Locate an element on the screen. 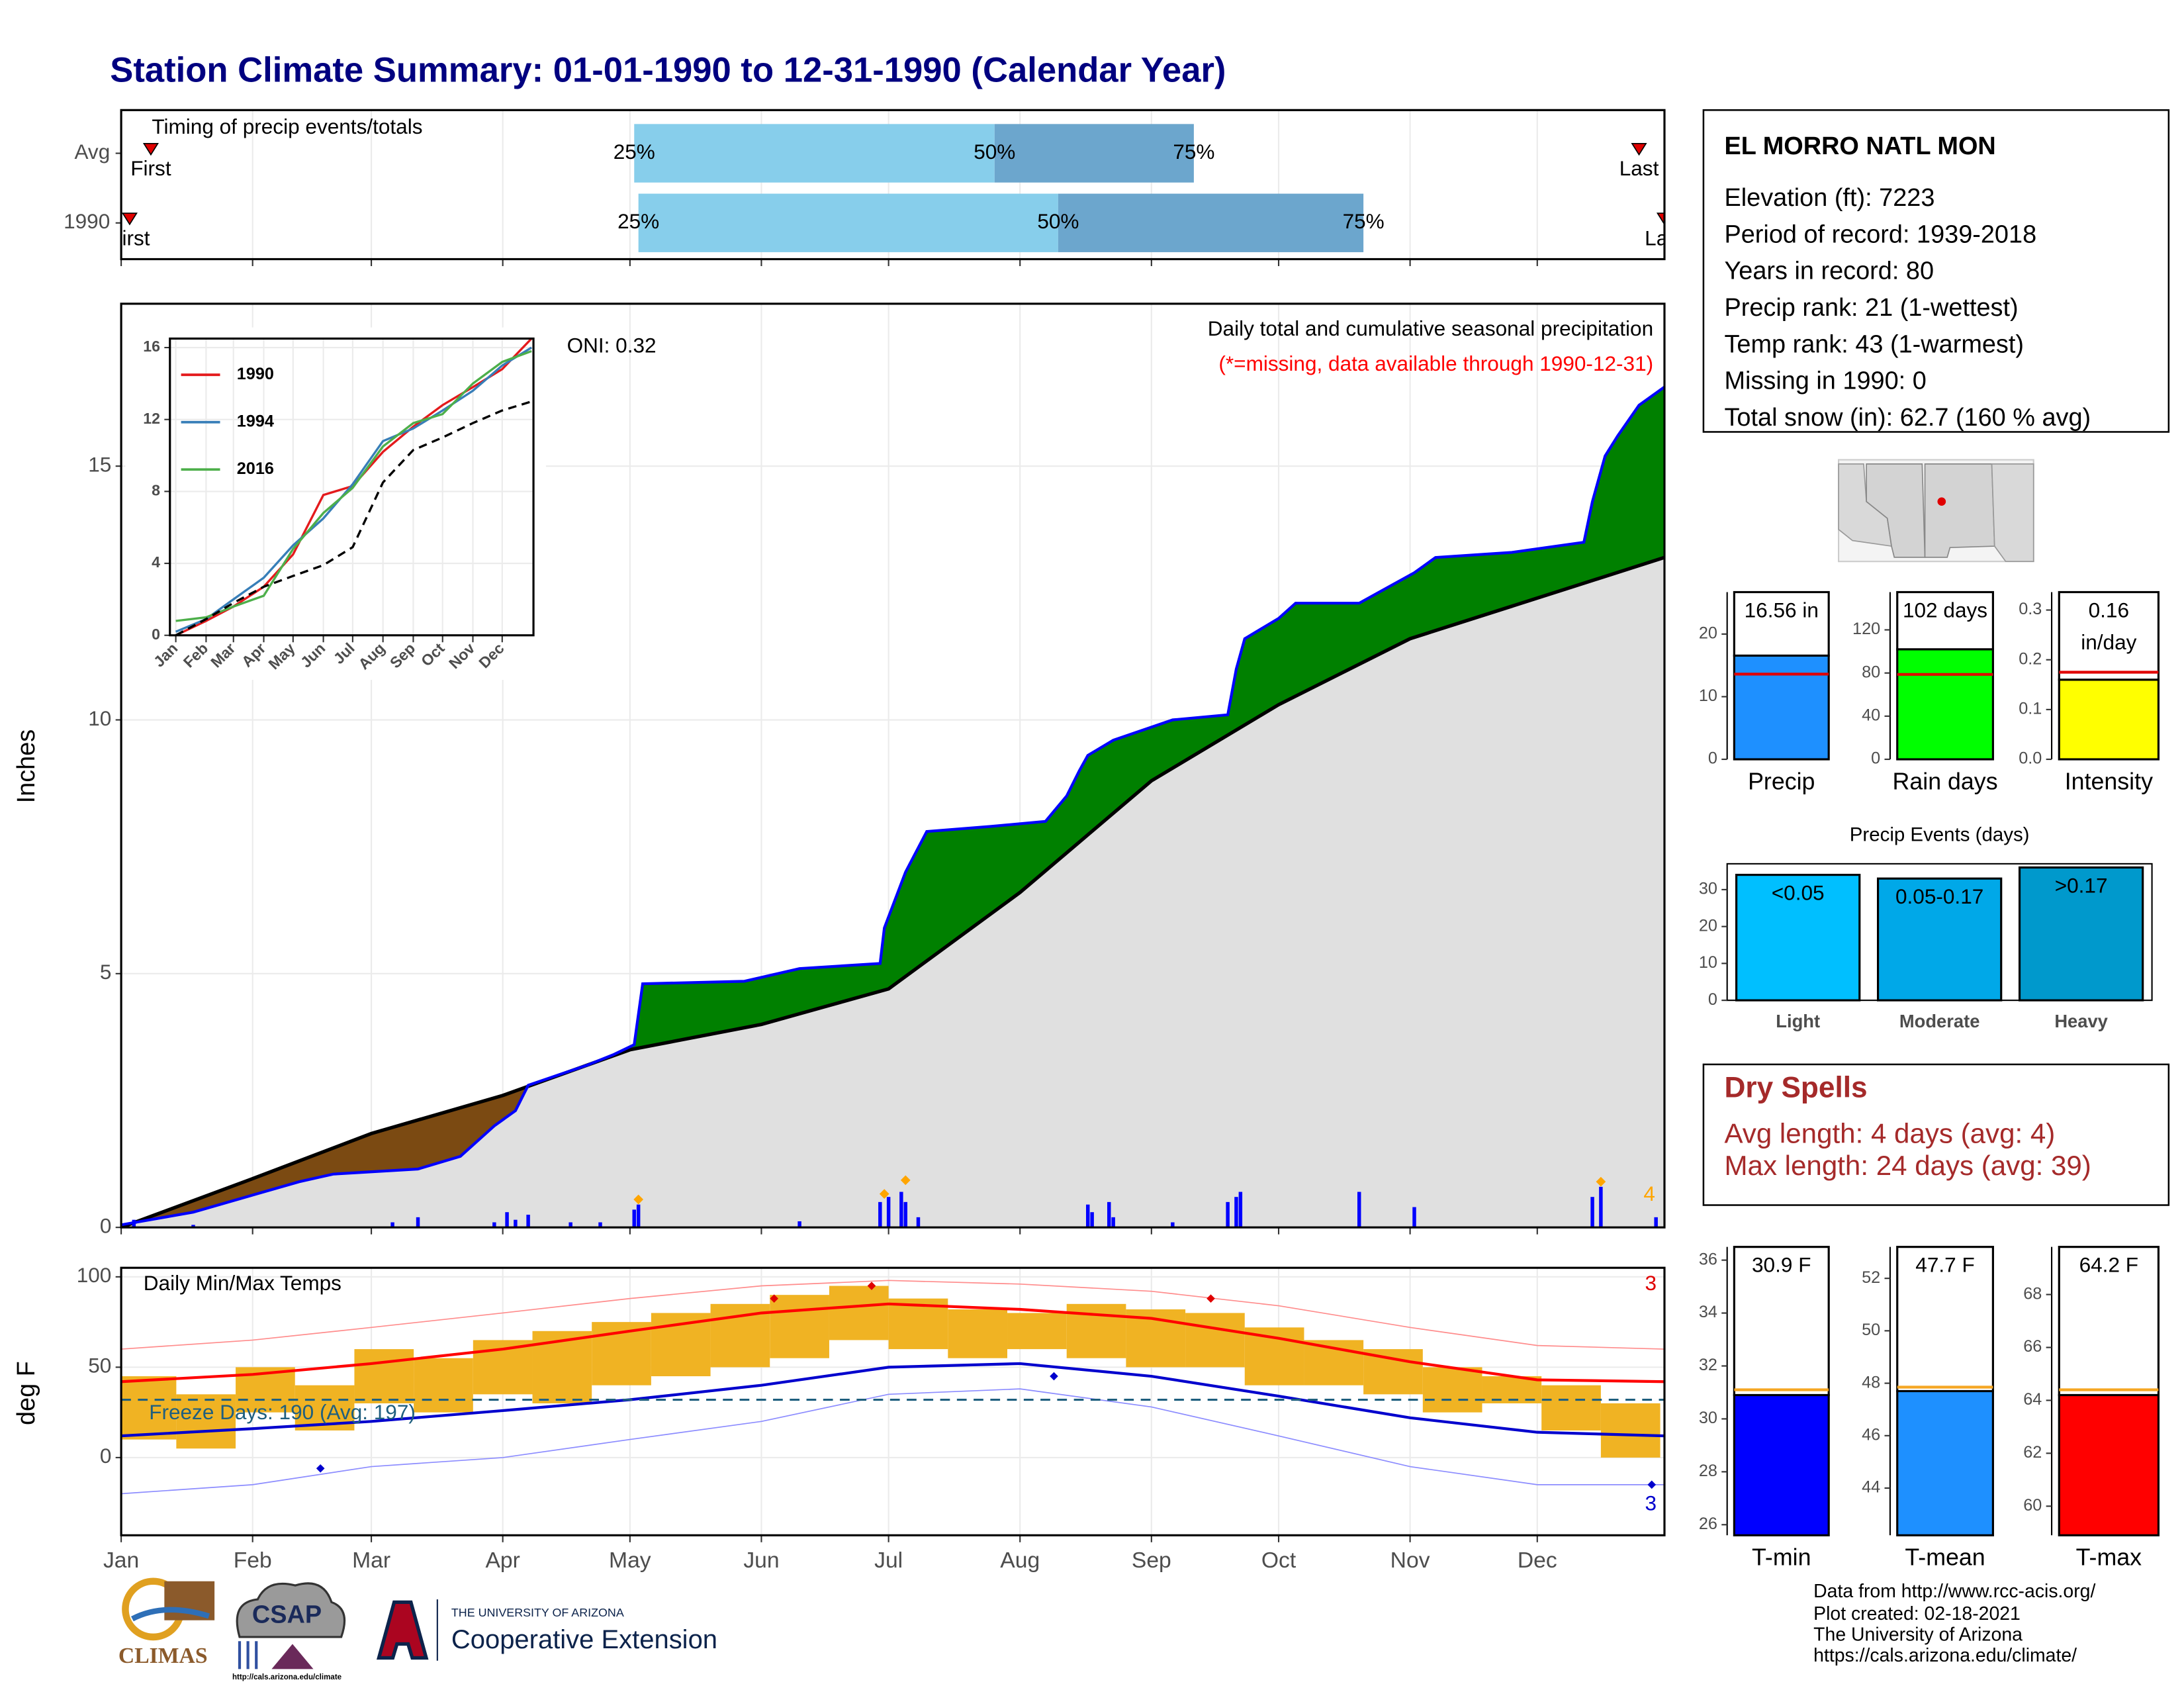 Image resolution: width=2184 pixels, height=1688 pixels. x-tick-label: Apr is located at coordinates (503, 1560).